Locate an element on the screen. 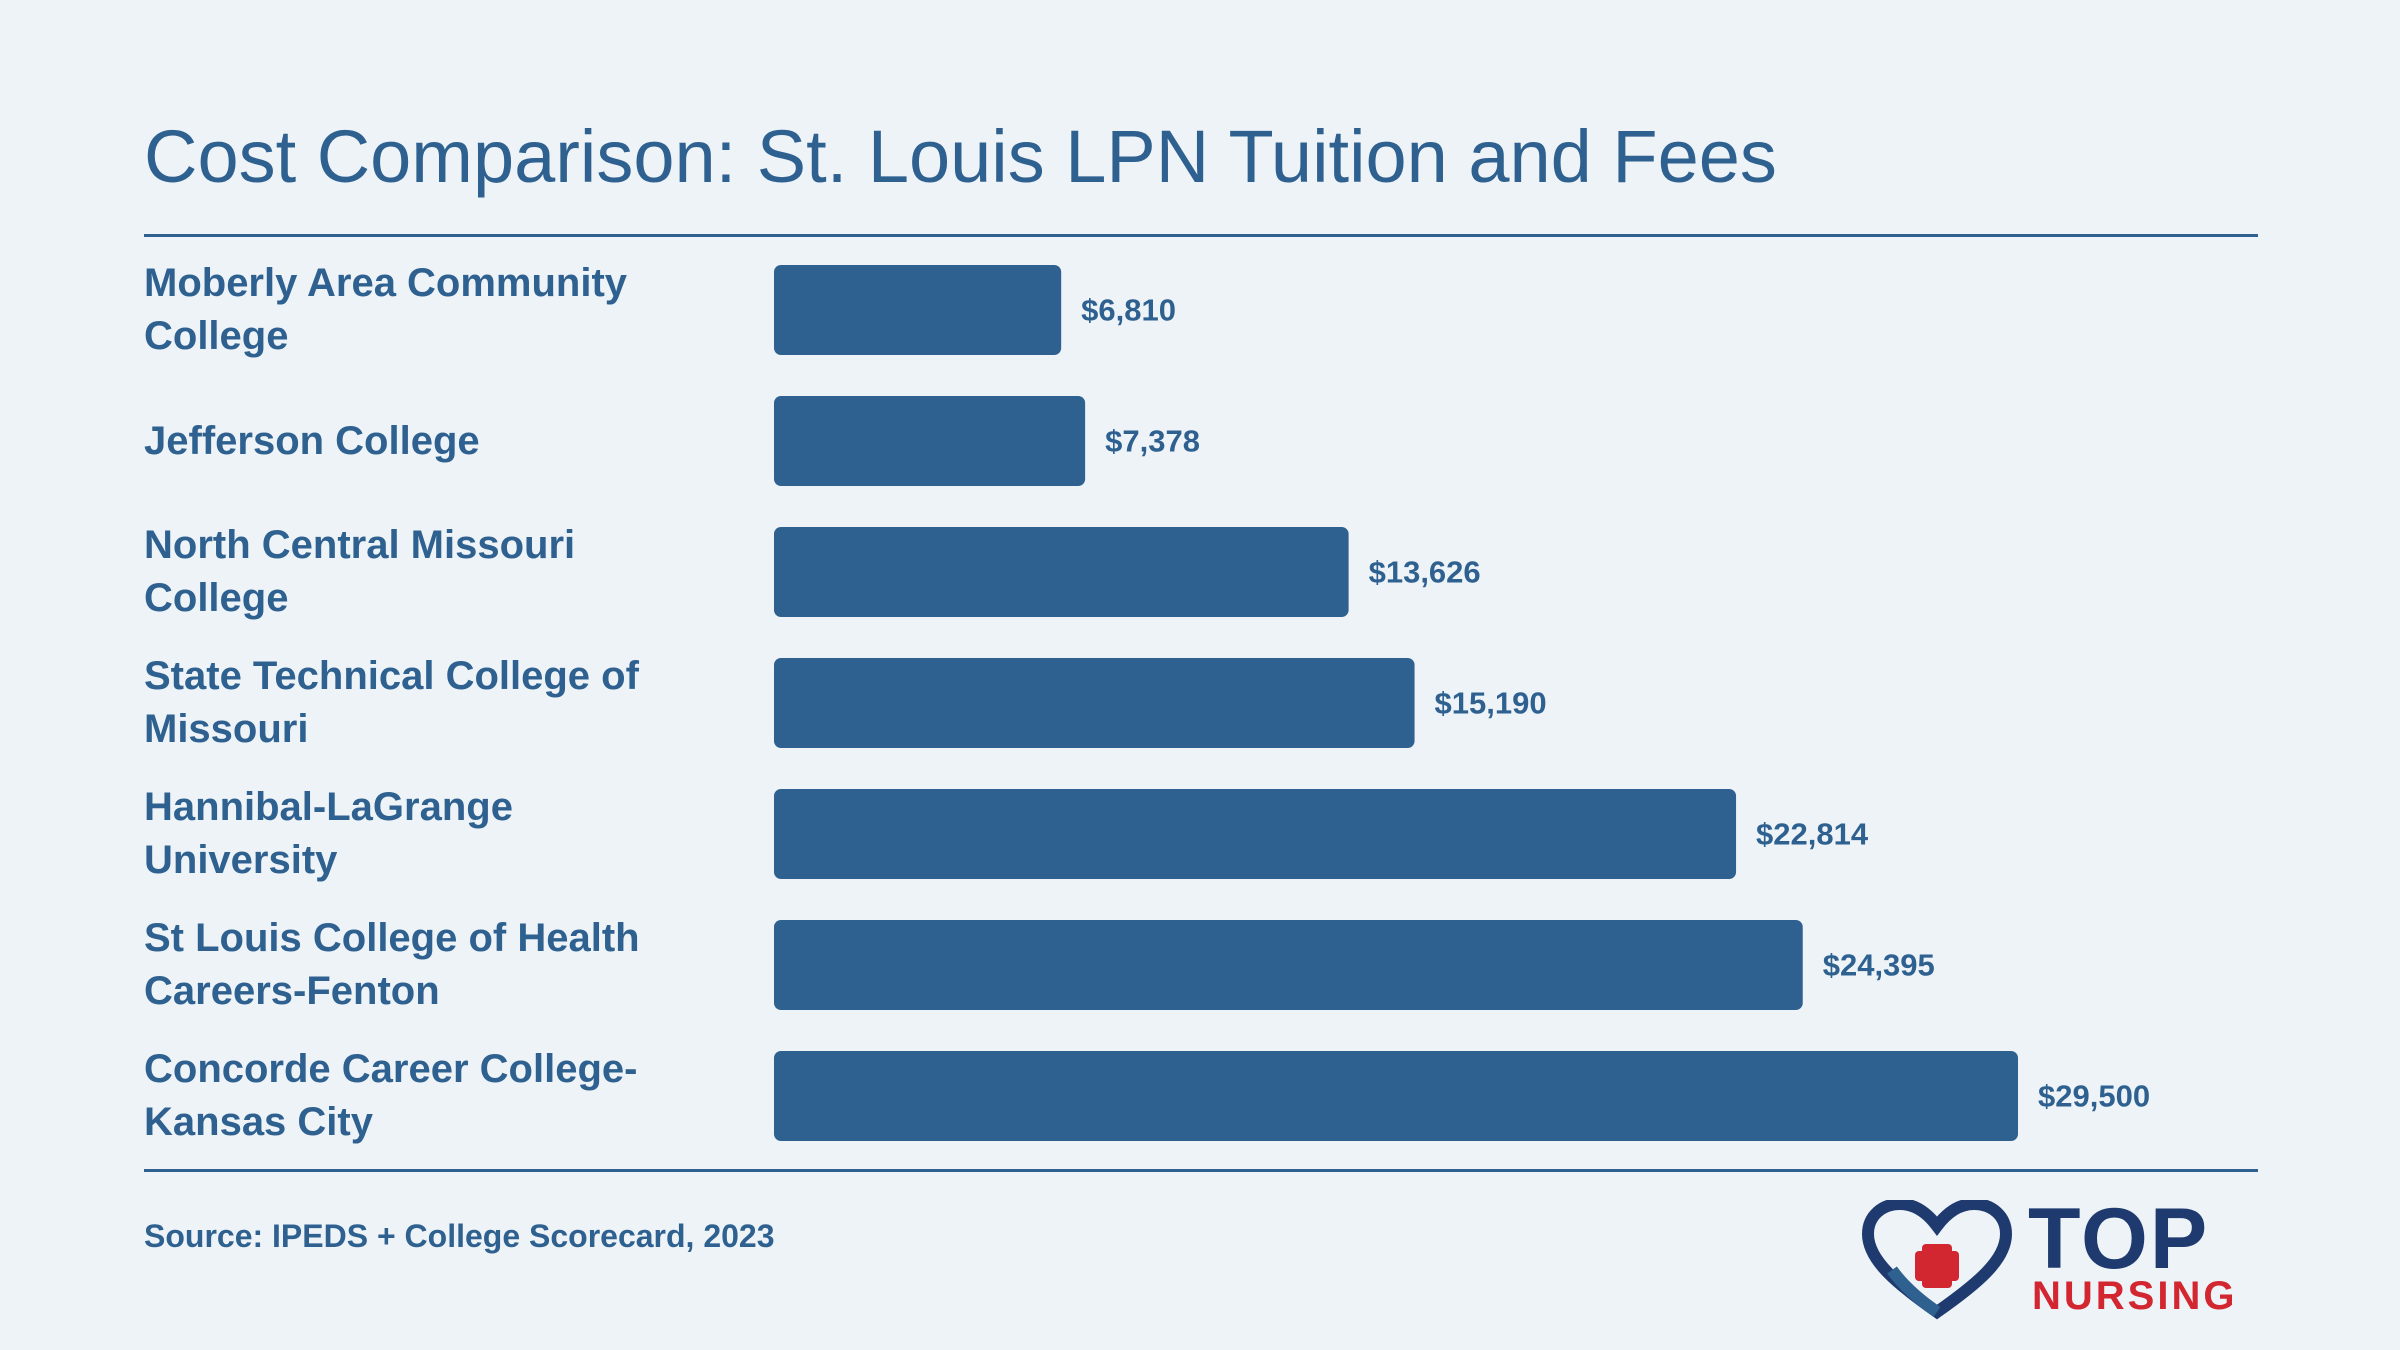  top-nursing-logo: TOP NURSING is located at coordinates (2062, 1257).